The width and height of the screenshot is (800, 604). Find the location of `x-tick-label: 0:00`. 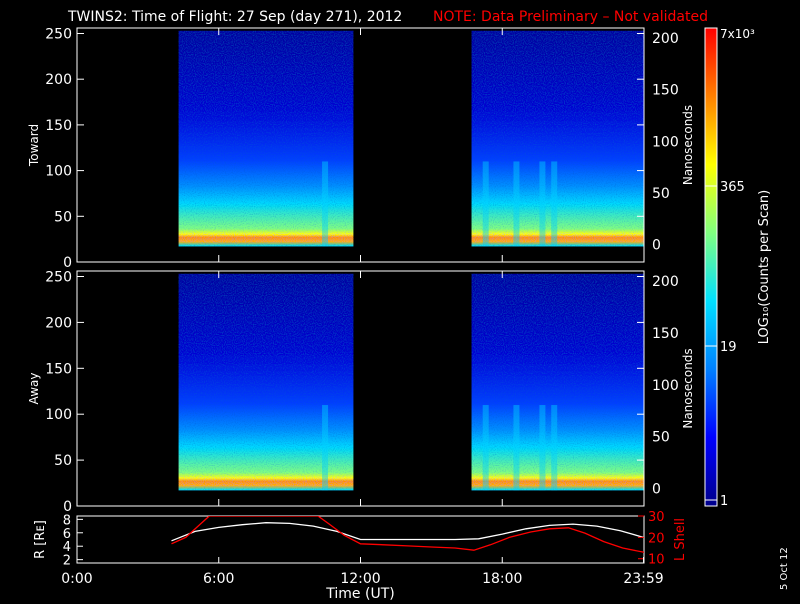

x-tick-label: 0:00 is located at coordinates (76, 579).